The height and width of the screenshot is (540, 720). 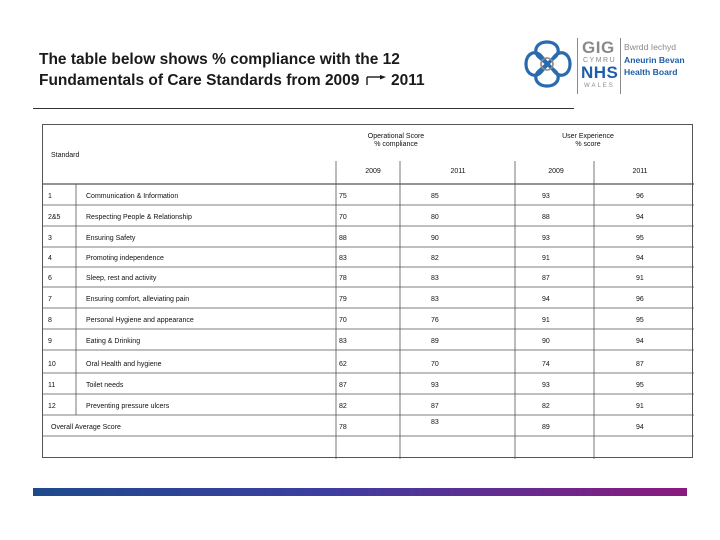 I want to click on board-line: Aneurin Bevan, so click(x=654, y=59).